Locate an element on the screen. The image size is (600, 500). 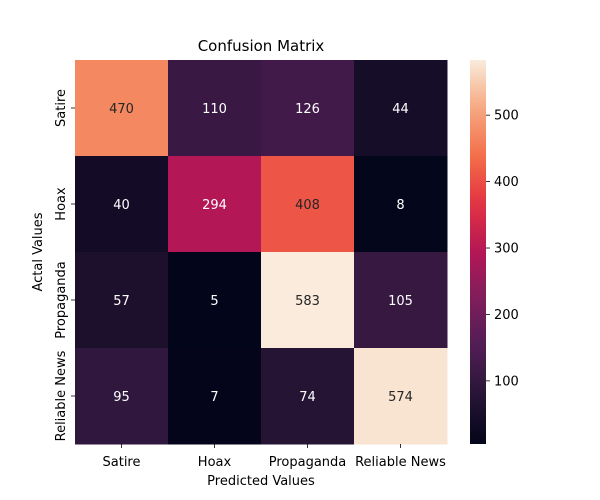
y-axis-title: Actal Values is located at coordinates (38, 251).